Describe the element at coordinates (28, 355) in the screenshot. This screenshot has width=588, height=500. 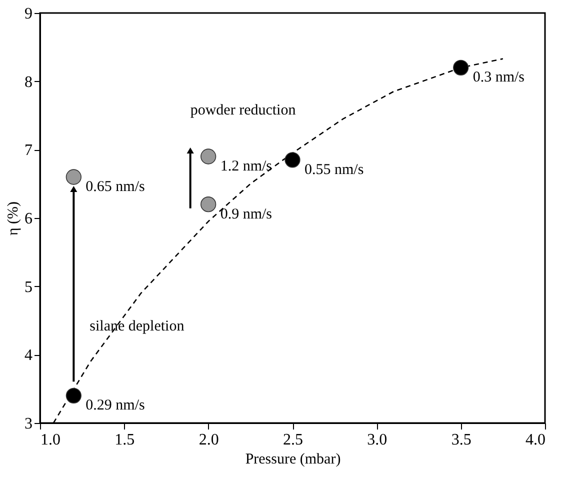
I see `y-tick-label: 4` at that location.